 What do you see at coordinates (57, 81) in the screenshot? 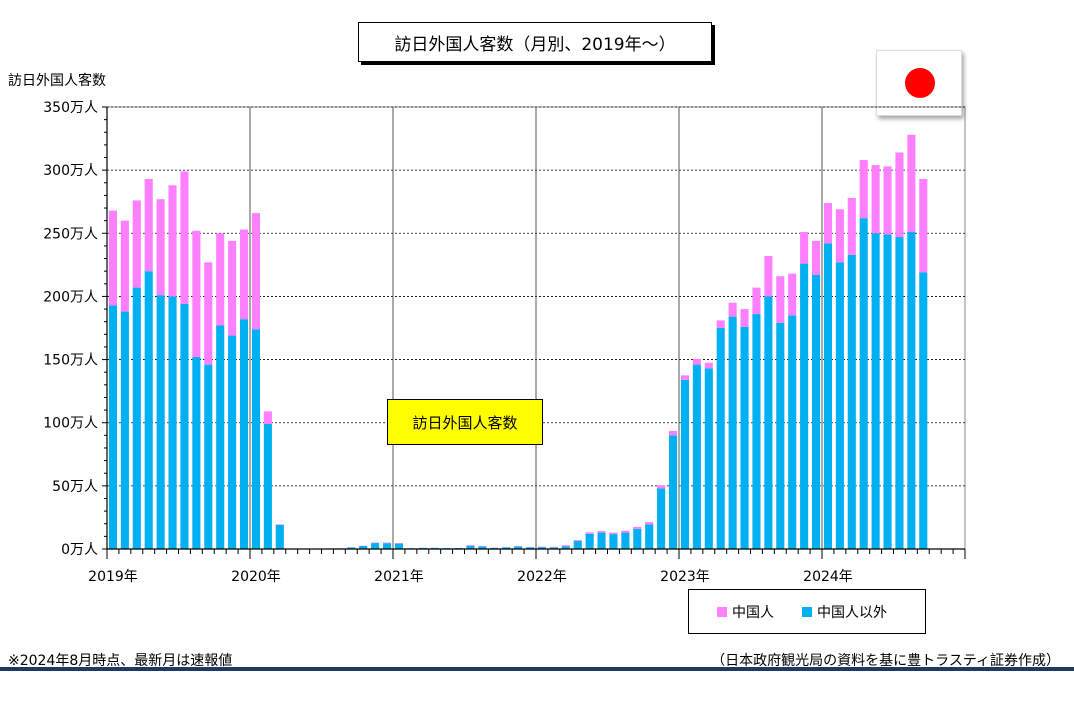
I see `y-axis-label: 訪日外国人客数` at bounding box center [57, 81].